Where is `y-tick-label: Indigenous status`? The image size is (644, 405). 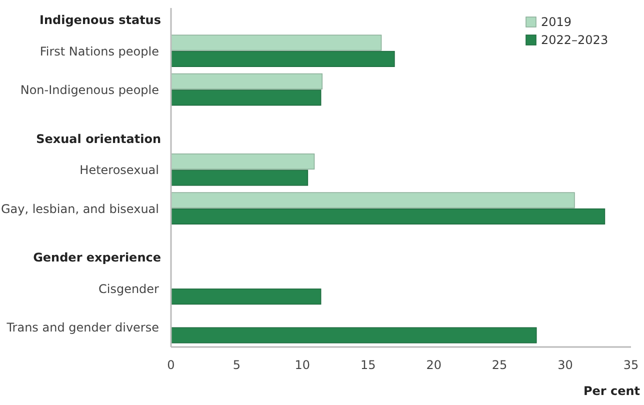
y-tick-label: Indigenous status is located at coordinates (100, 19).